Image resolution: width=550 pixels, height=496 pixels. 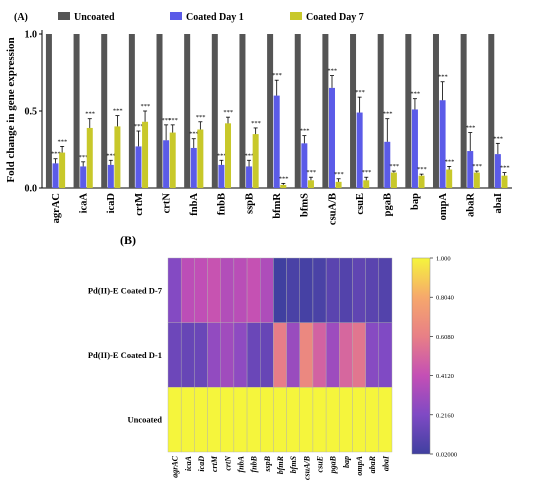 What do you see at coordinates (215, 17) in the screenshot?
I see `legend-label: Coated Day 1` at bounding box center [215, 17].